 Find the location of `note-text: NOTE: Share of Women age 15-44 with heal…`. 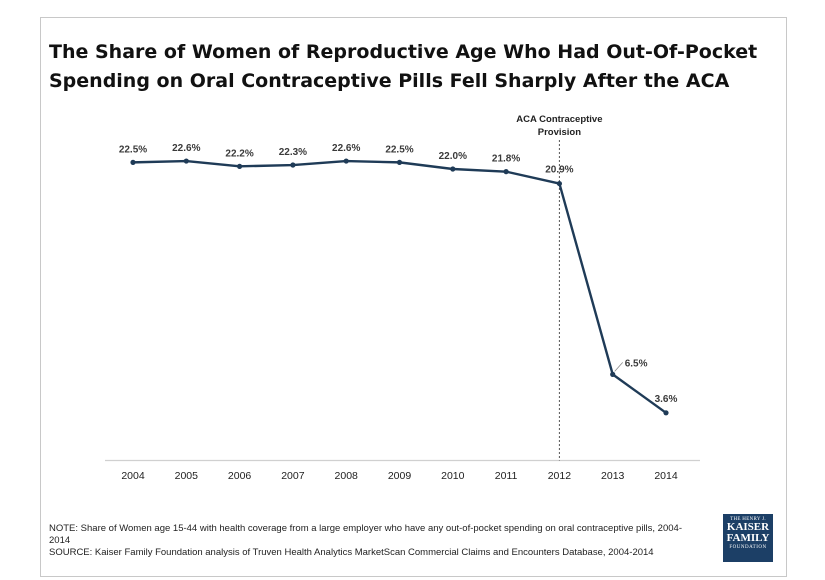

note-text: NOTE: Share of Women age 15-44 with heal… is located at coordinates (365, 534).